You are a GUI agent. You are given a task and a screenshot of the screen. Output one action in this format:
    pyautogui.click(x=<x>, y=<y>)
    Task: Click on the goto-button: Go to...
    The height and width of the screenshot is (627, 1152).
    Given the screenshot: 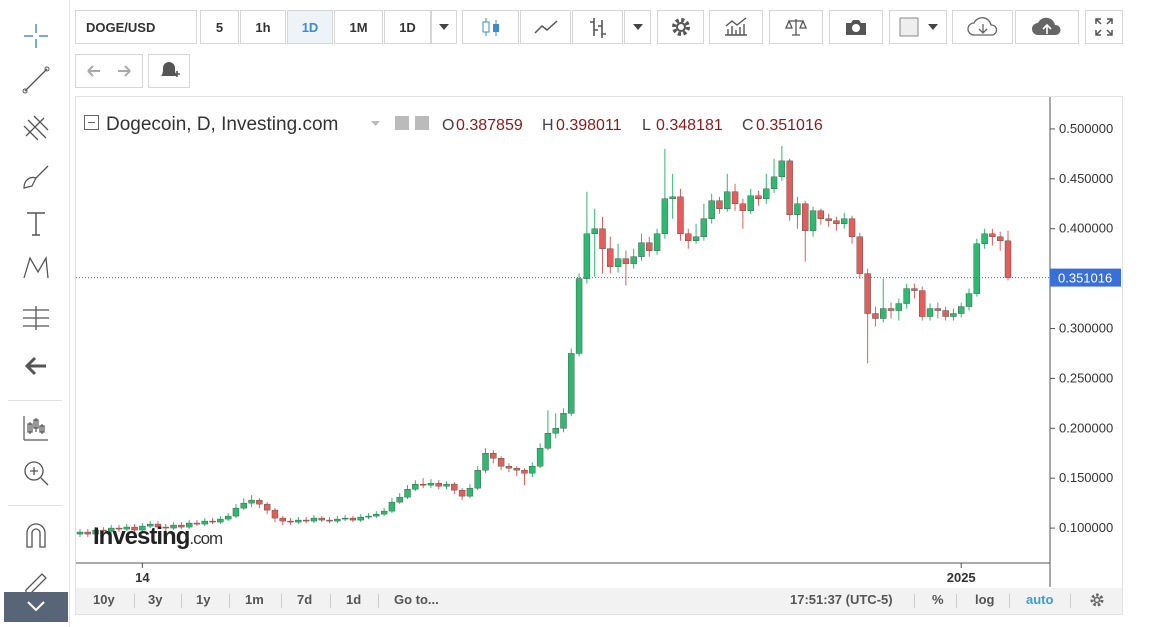 What is the action you would take?
    pyautogui.click(x=416, y=599)
    